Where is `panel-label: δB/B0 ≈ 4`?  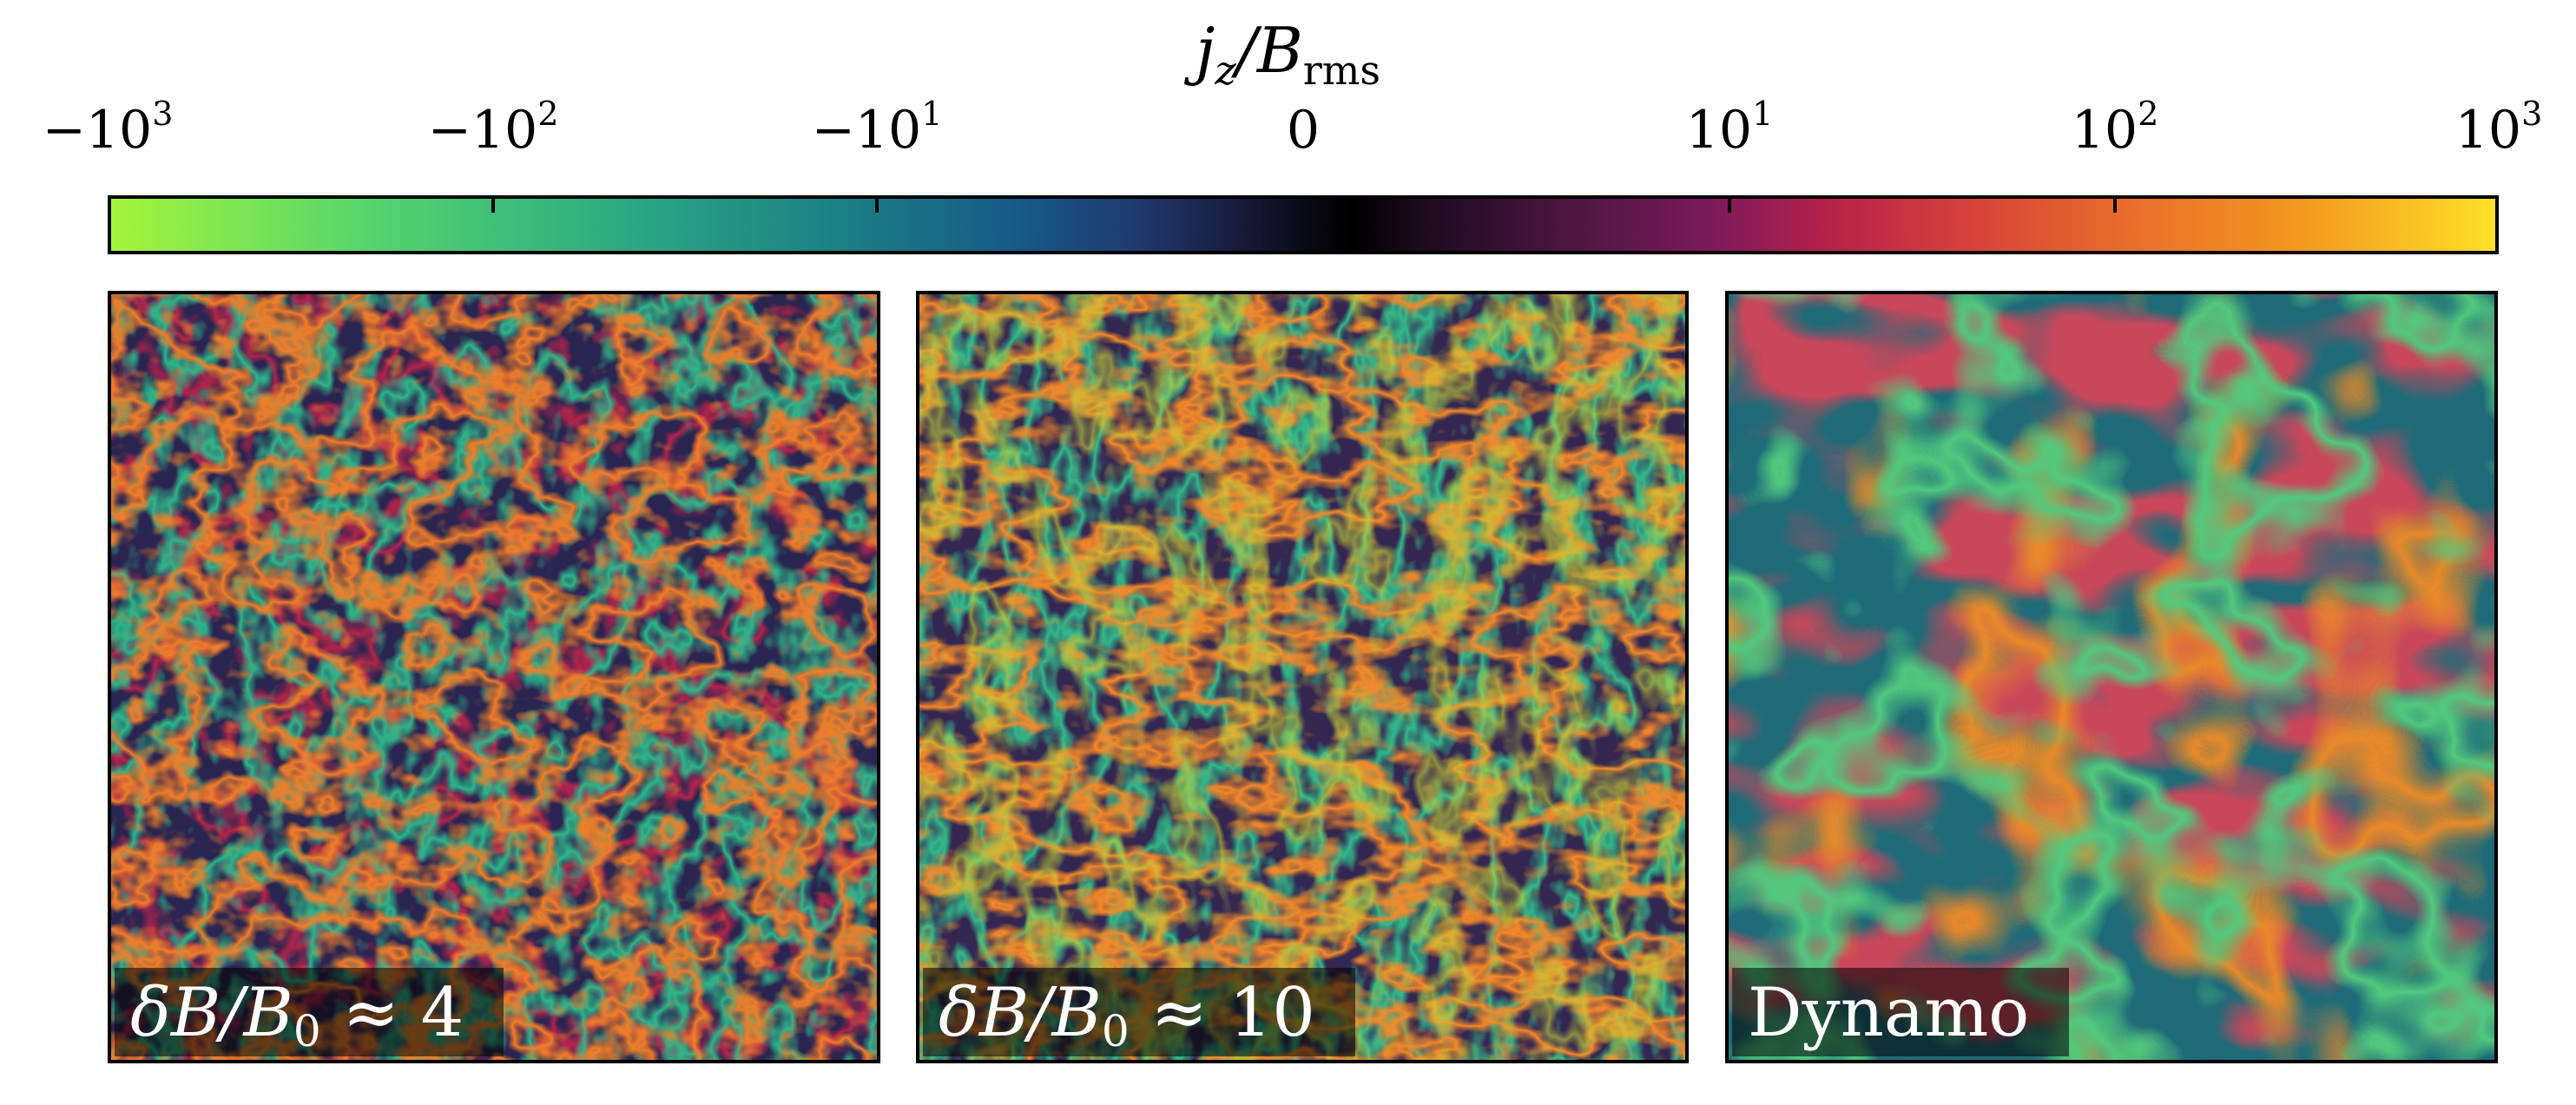 panel-label: δB/B0 ≈ 4 is located at coordinates (309, 1012).